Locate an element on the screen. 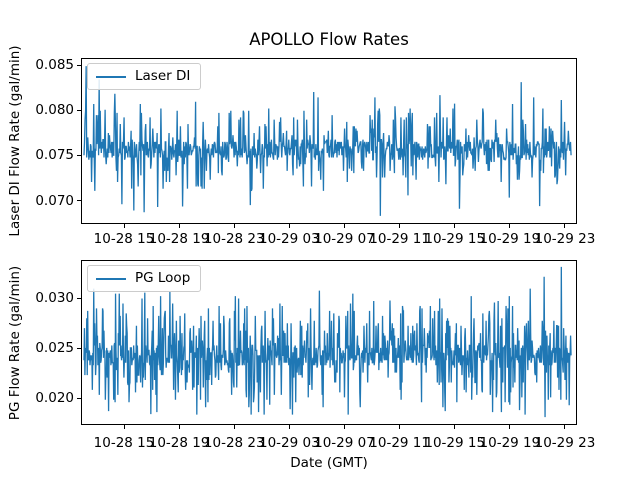  y-tick-label: 0.085 is located at coordinates (54, 65).